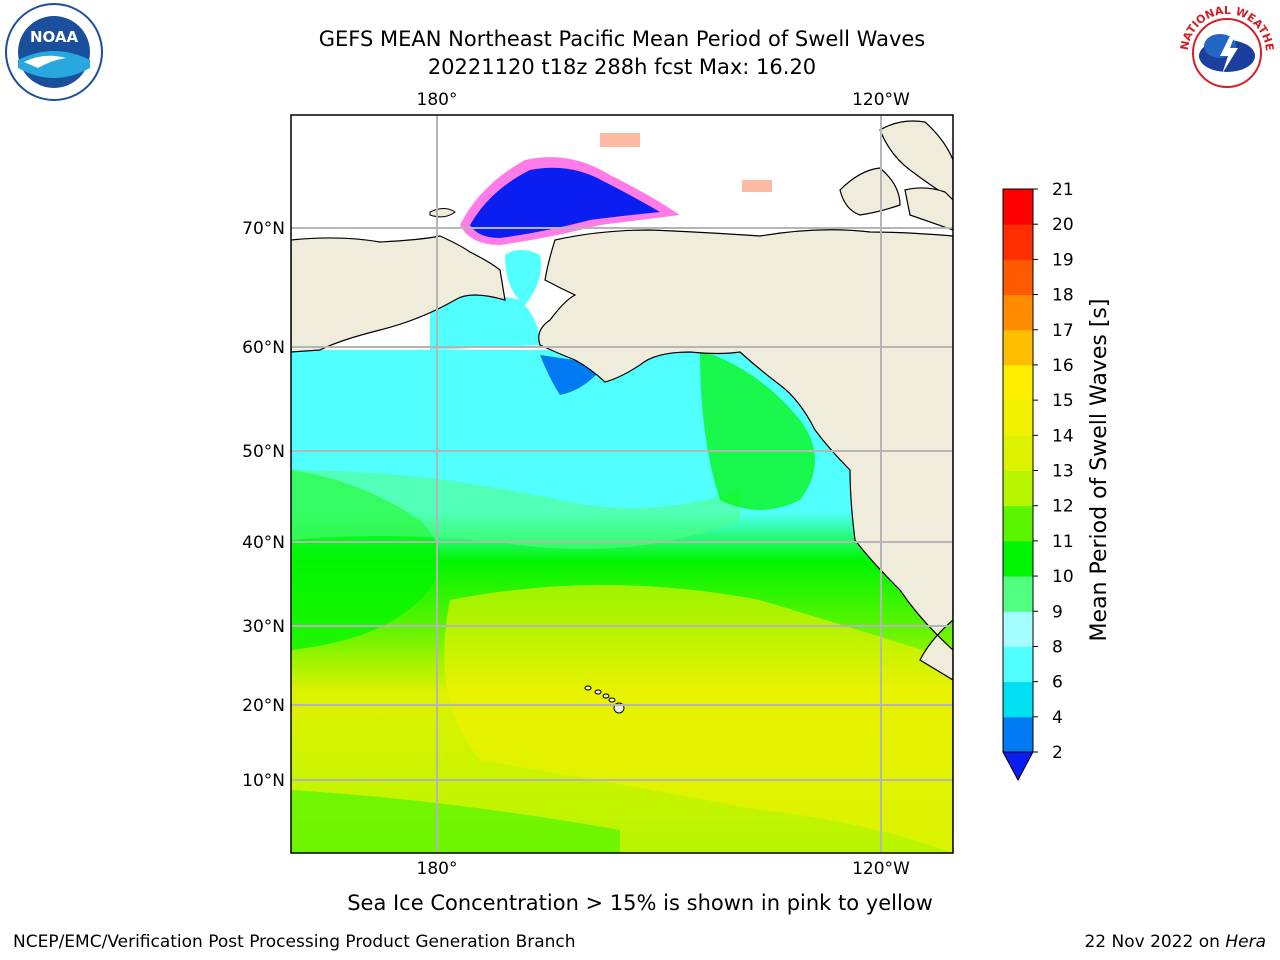 The height and width of the screenshot is (960, 1280). I want to click on colorbar-extend-triangle, so click(1018, 766).